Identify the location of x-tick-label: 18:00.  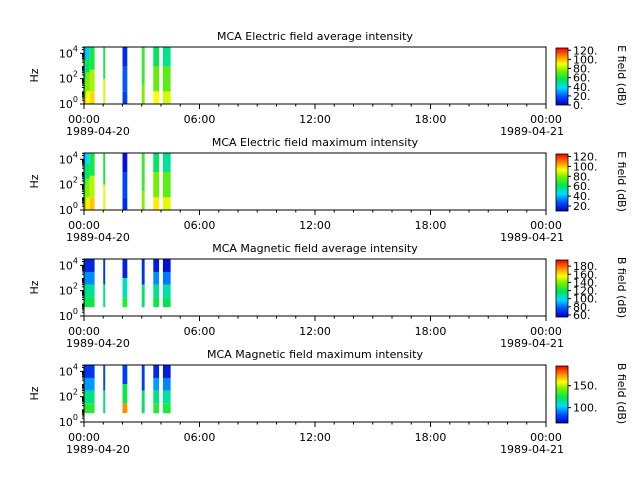
(431, 225).